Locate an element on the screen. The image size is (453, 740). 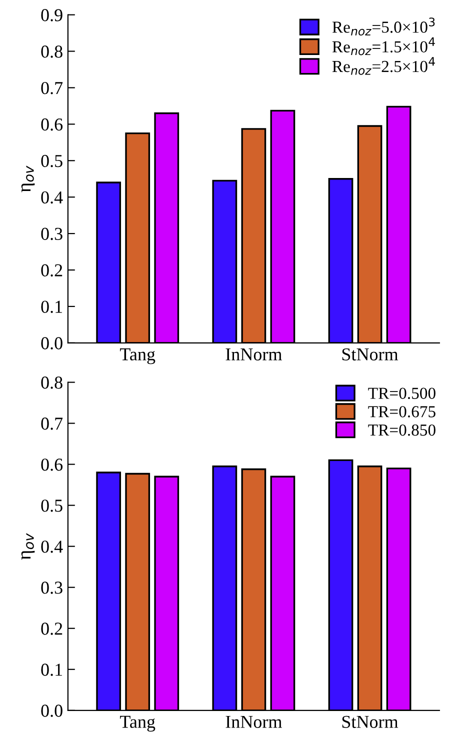
legend-label: Re$_{noz}$=2.5×10$^{4}$ is located at coordinates (383, 66).